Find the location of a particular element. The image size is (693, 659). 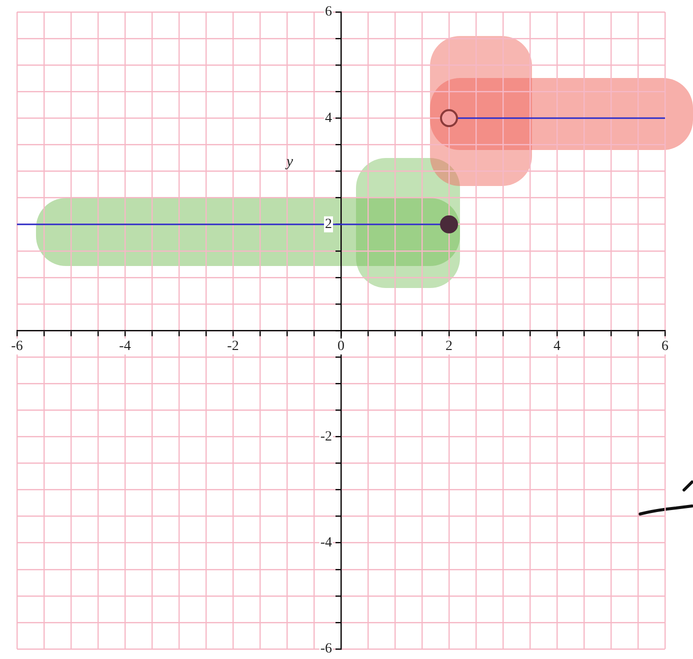

x-tick-label: 2 is located at coordinates (449, 346).